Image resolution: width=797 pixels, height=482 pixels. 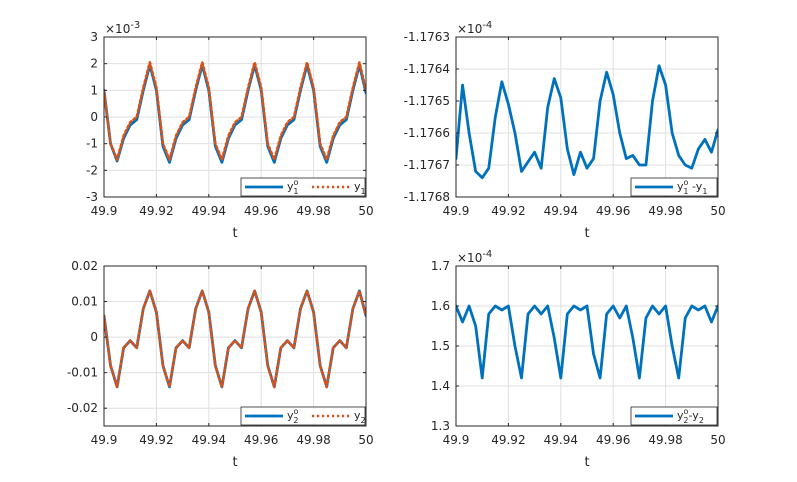 I want to click on series-line-y1o-y1, so click(x=587, y=122).